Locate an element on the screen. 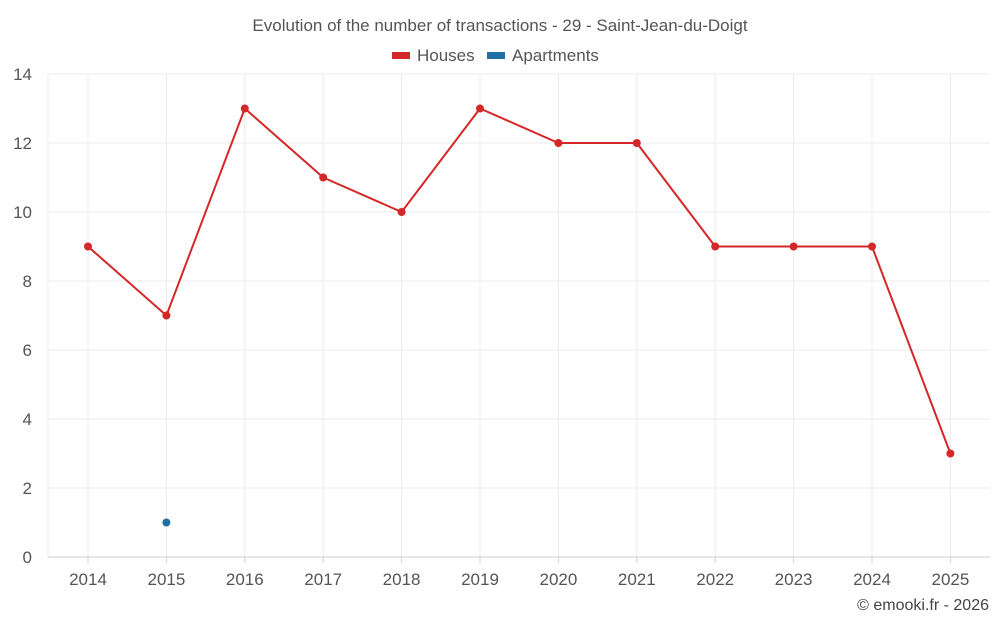  legend-label-houses: Houses is located at coordinates (446, 55).